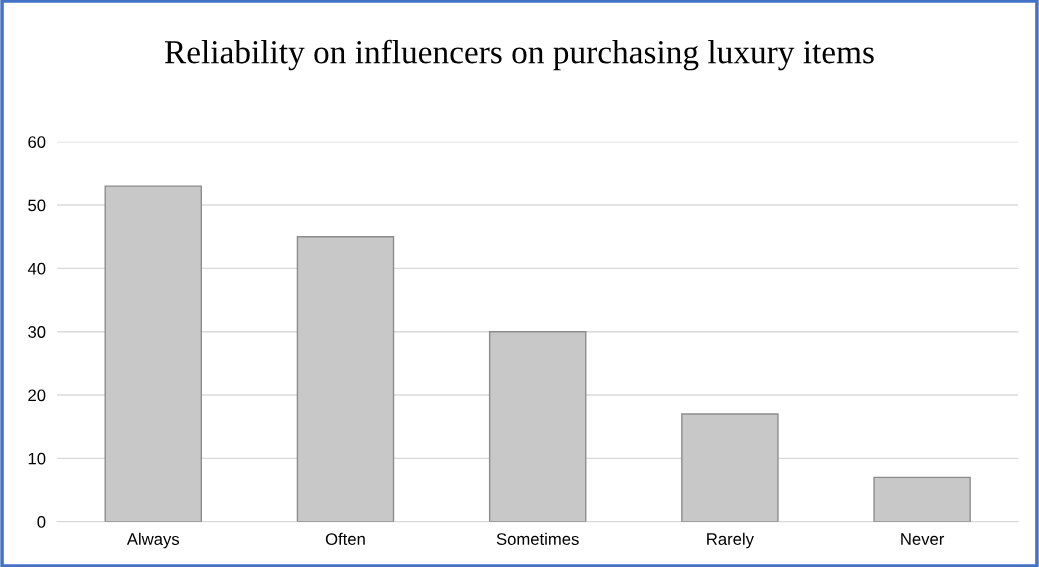  Describe the element at coordinates (923, 539) in the screenshot. I see `x-tick-label: Never` at that location.